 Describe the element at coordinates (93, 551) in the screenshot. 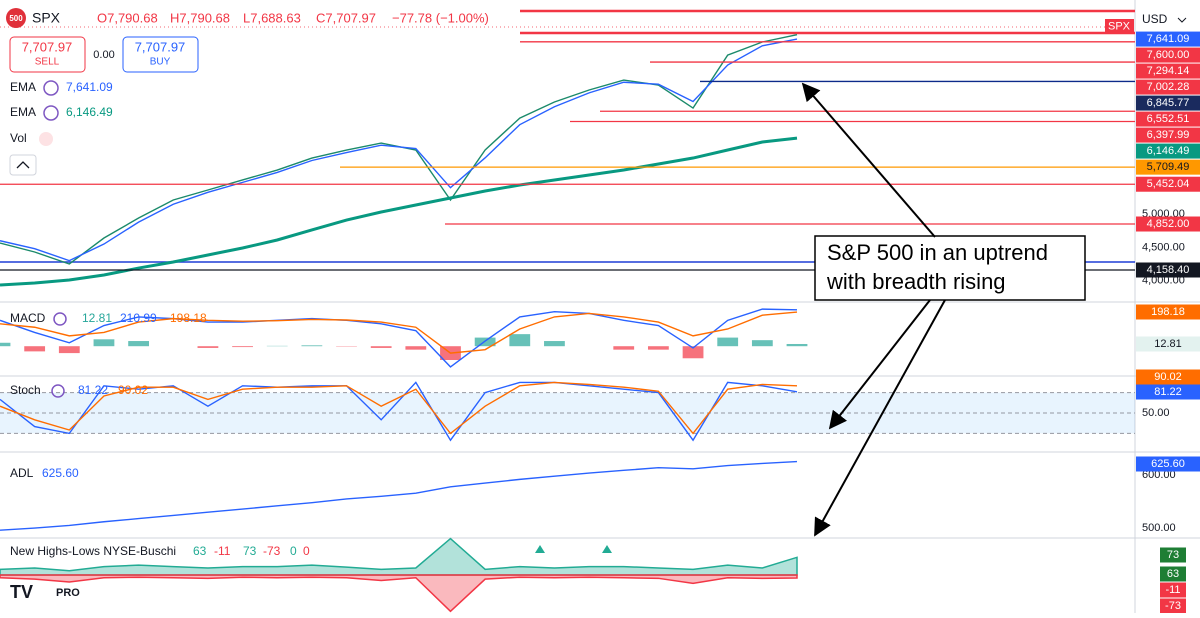

I see `panel-title: New Highs-Lows NYSE-Buschi` at that location.